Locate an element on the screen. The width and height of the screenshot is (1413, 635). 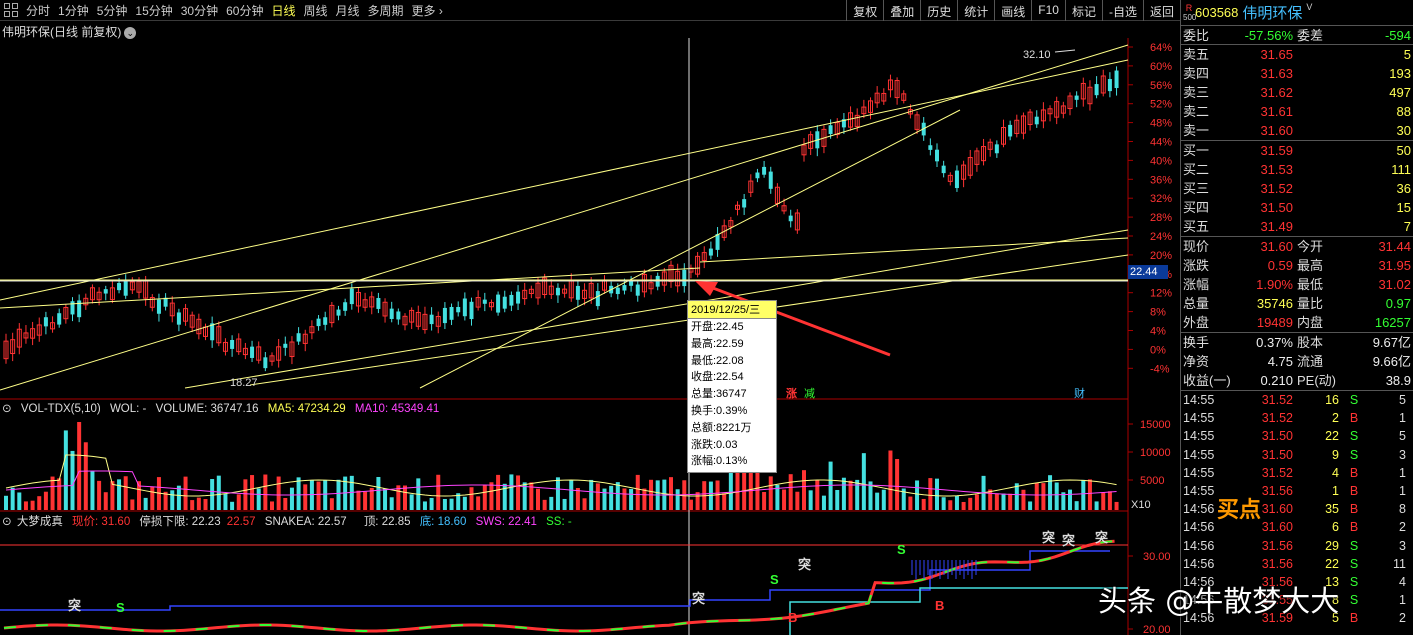
timeframe-tab: 多周期 is located at coordinates (385, 10).